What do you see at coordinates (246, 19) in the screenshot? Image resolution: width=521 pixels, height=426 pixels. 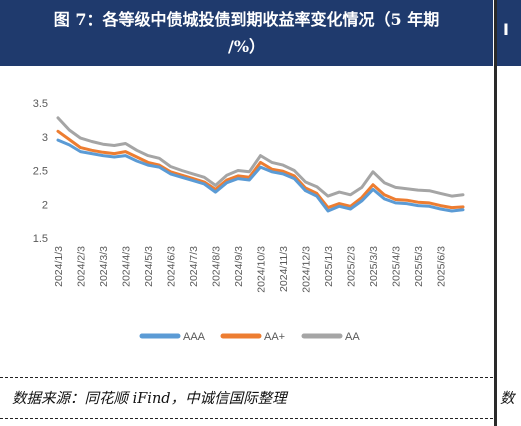 I see `chart-title-line1: 图 7：各等级中债城投债到期收益率变化情况（5 年期` at bounding box center [246, 19].